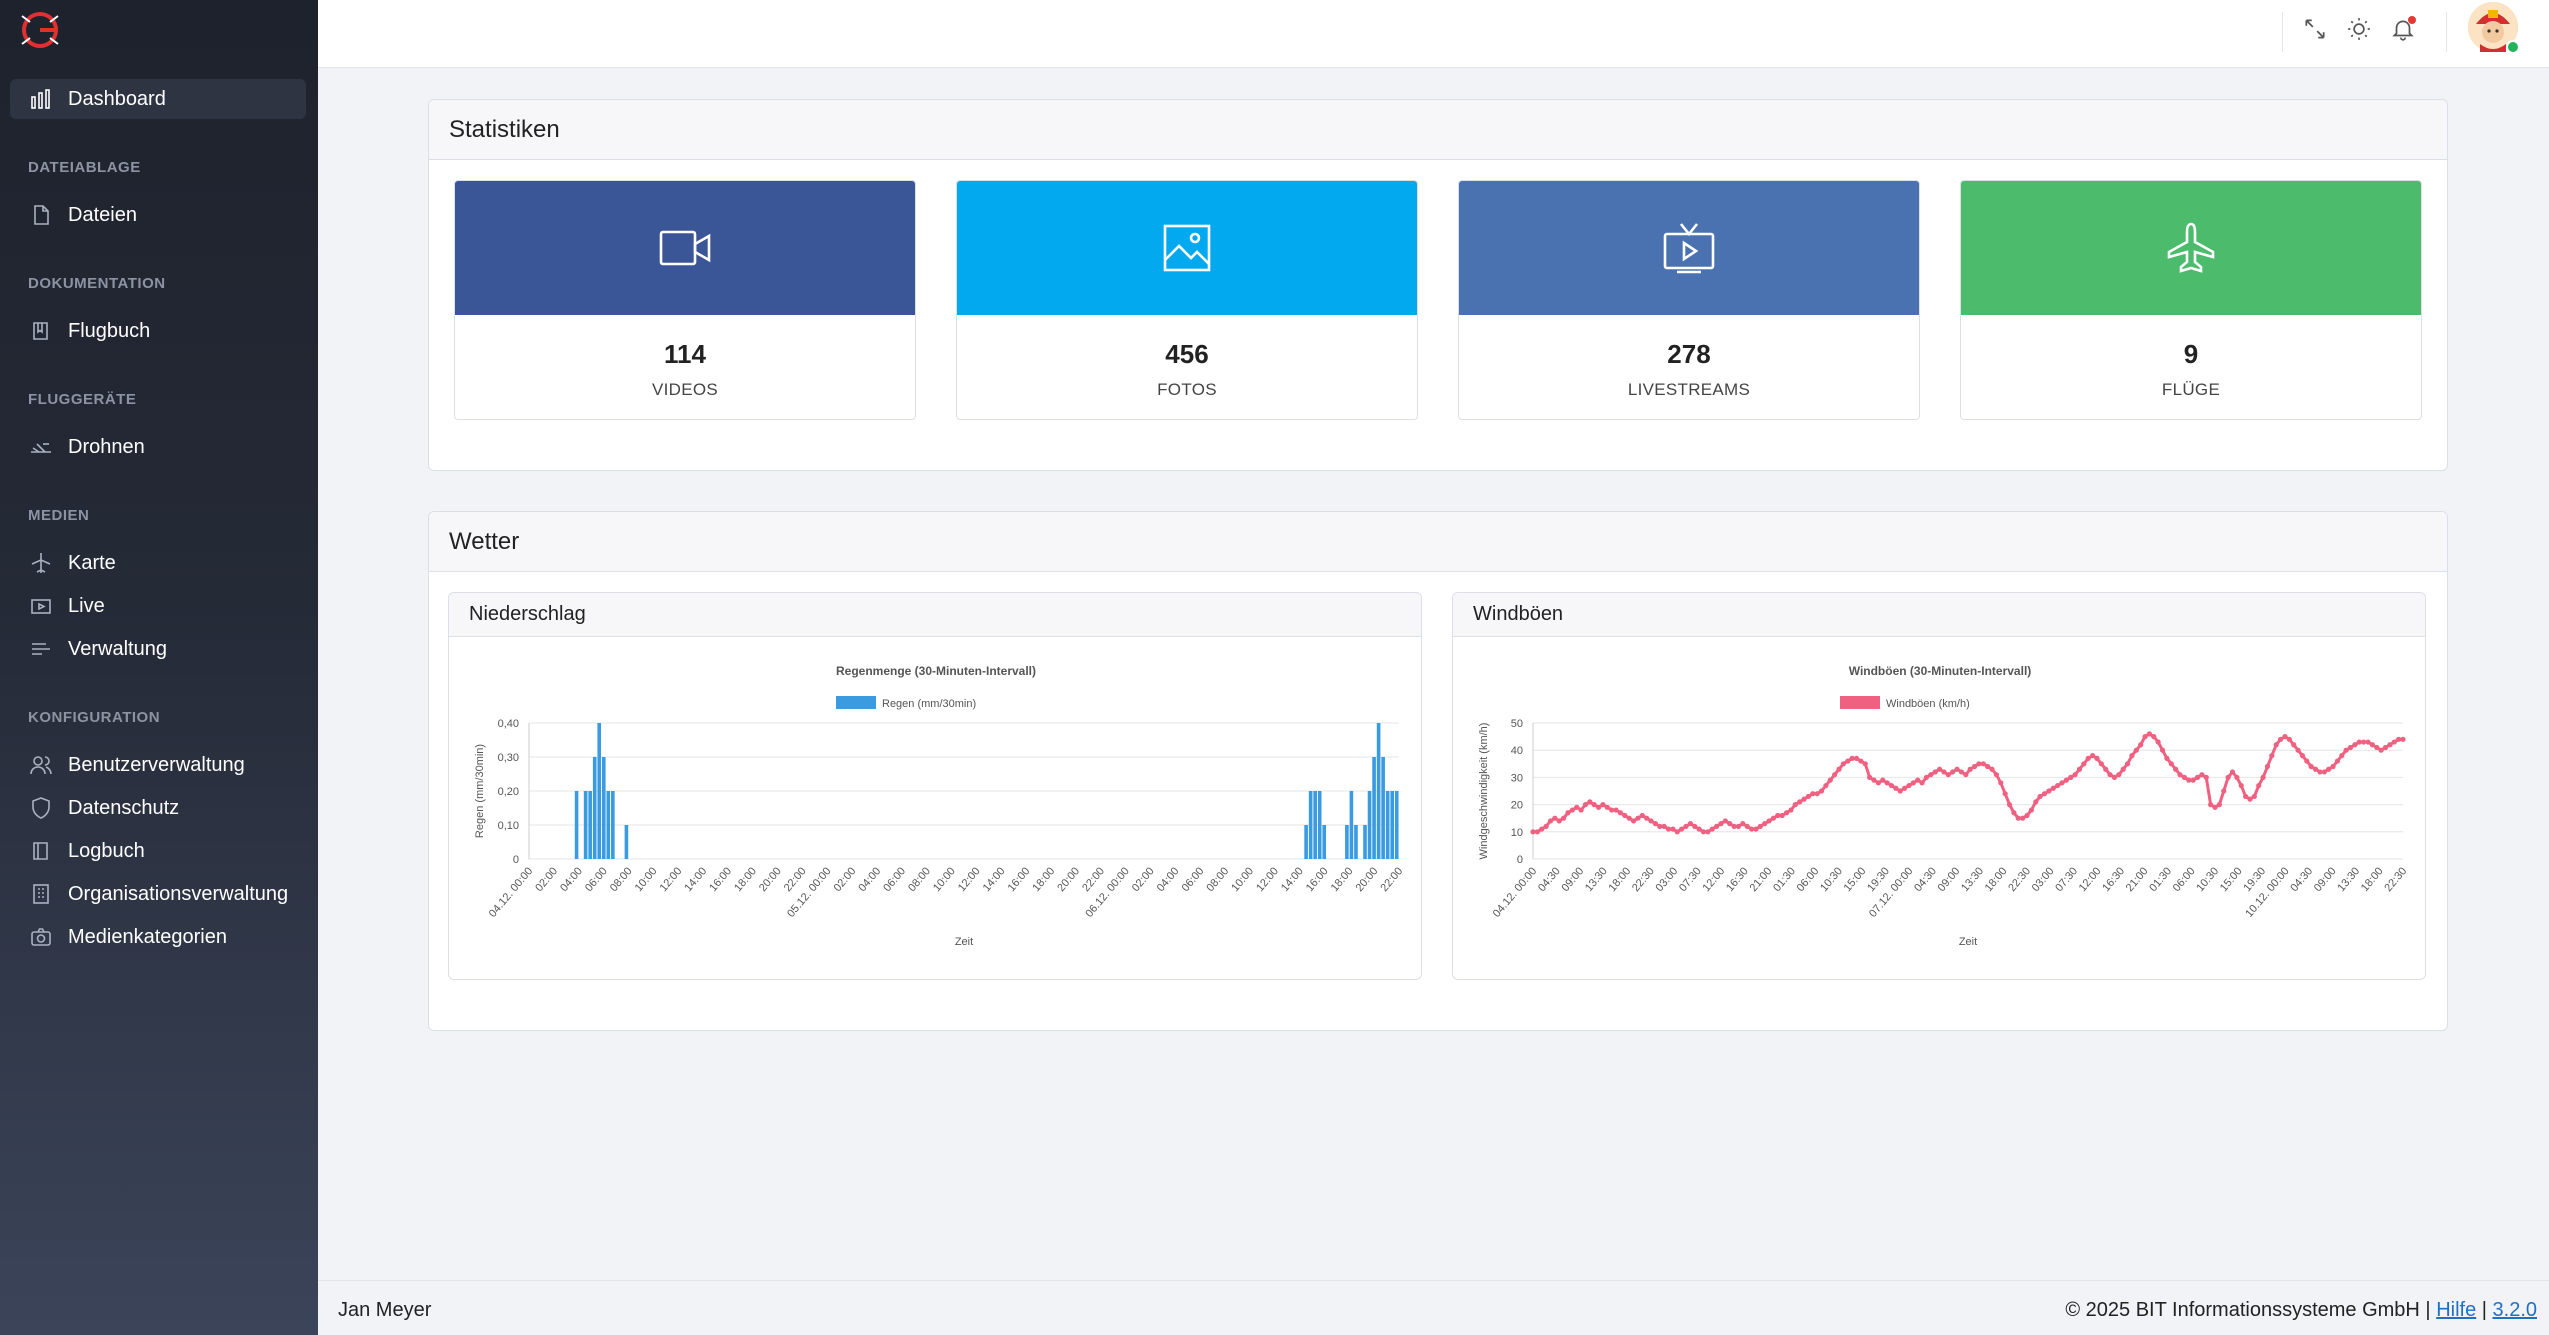  I want to click on sidebar-item-organisationsverwaltung: Organisationsverwaltung, so click(158, 894).